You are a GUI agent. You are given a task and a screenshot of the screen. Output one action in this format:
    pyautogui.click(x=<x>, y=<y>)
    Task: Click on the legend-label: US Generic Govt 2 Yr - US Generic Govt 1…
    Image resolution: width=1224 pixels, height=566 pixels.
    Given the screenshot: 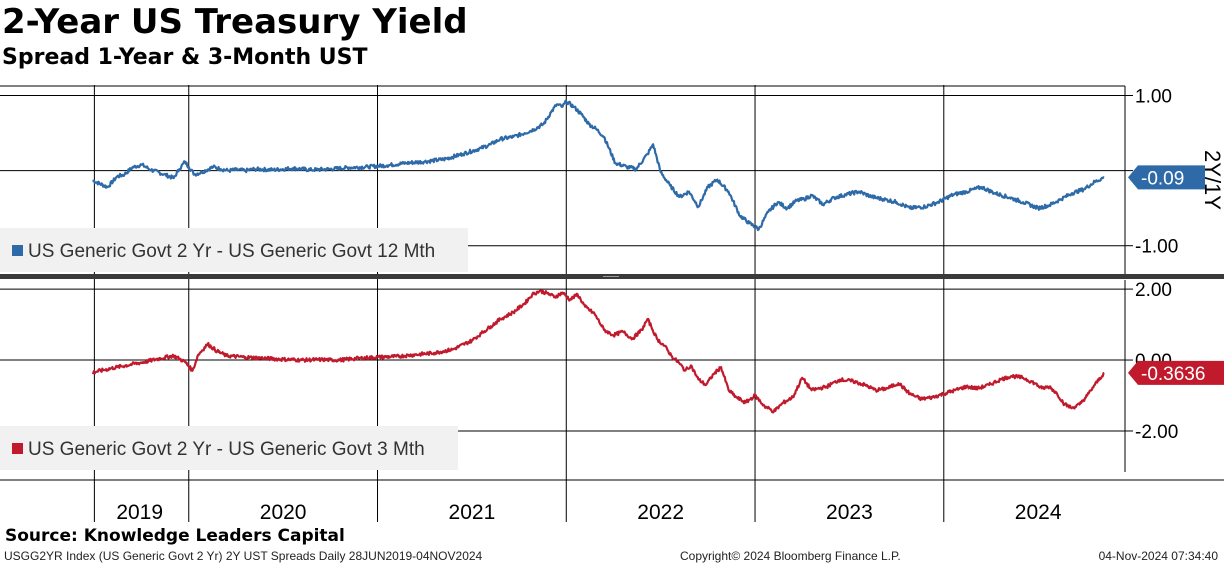 What is the action you would take?
    pyautogui.click(x=231, y=251)
    